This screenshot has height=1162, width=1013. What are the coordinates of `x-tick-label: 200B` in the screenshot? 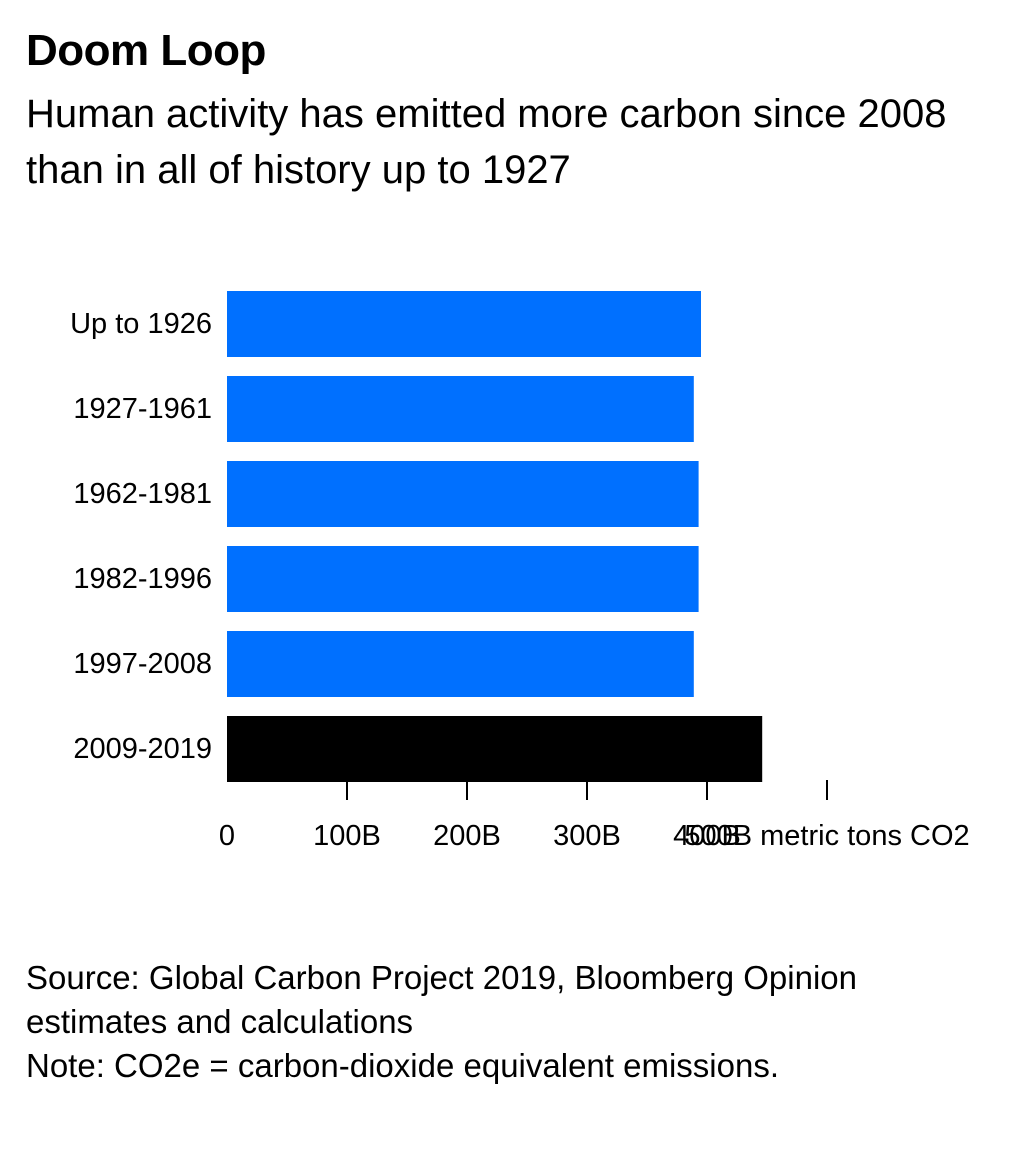 It's located at (467, 836).